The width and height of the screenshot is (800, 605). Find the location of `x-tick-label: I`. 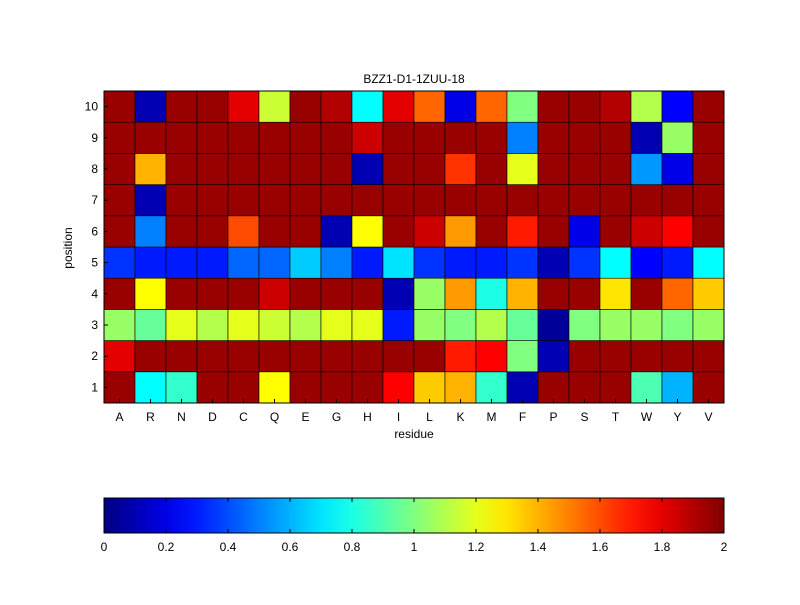

x-tick-label: I is located at coordinates (398, 417).